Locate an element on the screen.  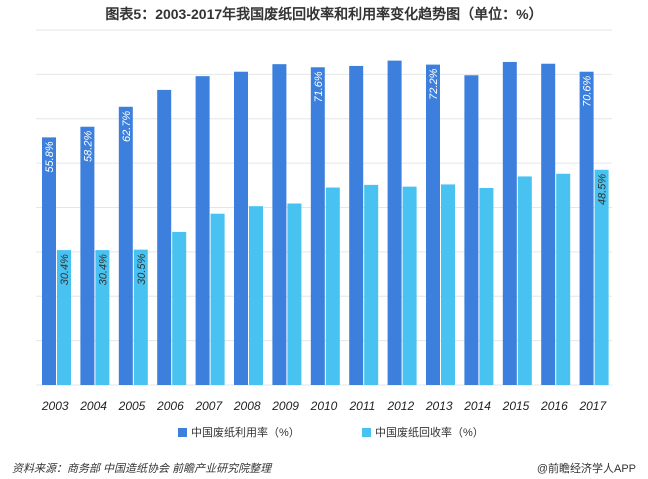
bar-utilization-2008 is located at coordinates (241, 228).